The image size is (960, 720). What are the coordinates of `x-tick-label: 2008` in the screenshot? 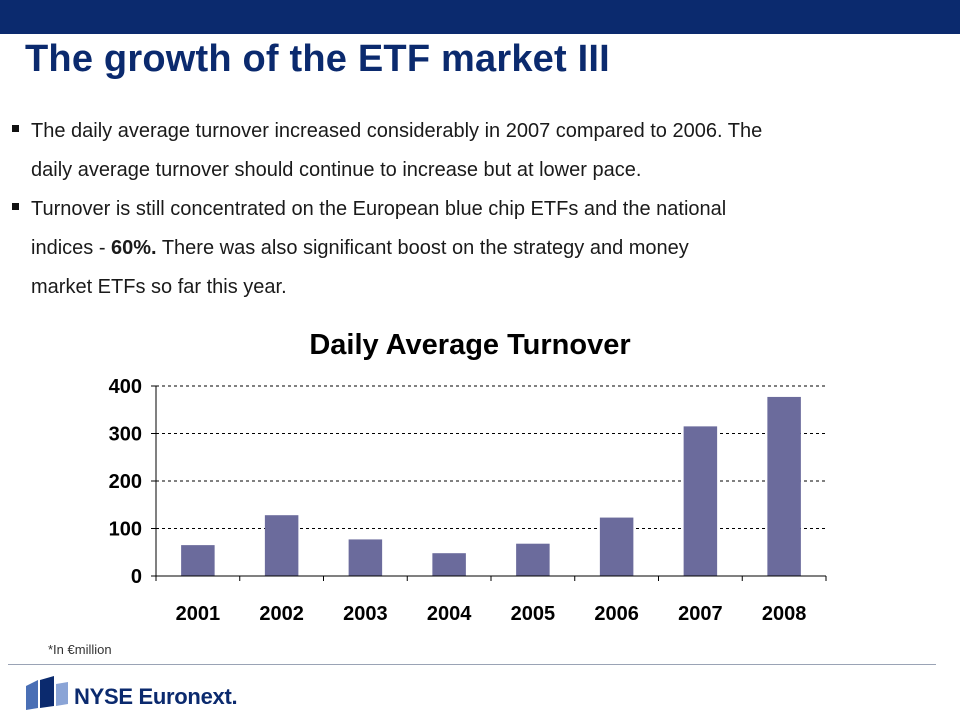 It's located at (784, 614).